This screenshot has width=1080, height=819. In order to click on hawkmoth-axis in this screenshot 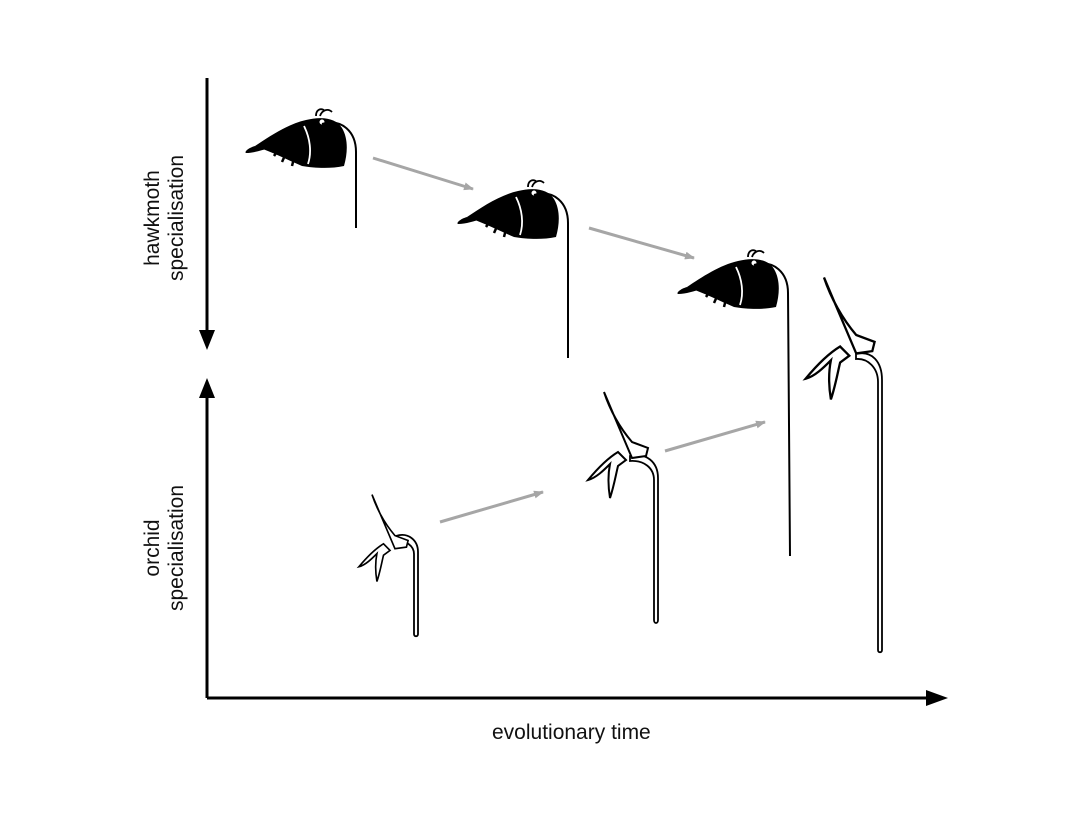, I will do `click(207, 214)`.